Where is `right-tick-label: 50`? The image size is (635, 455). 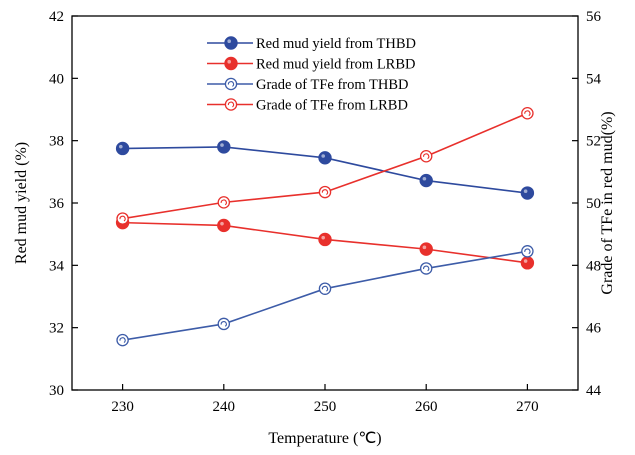
right-tick-label: 50 is located at coordinates (593, 204).